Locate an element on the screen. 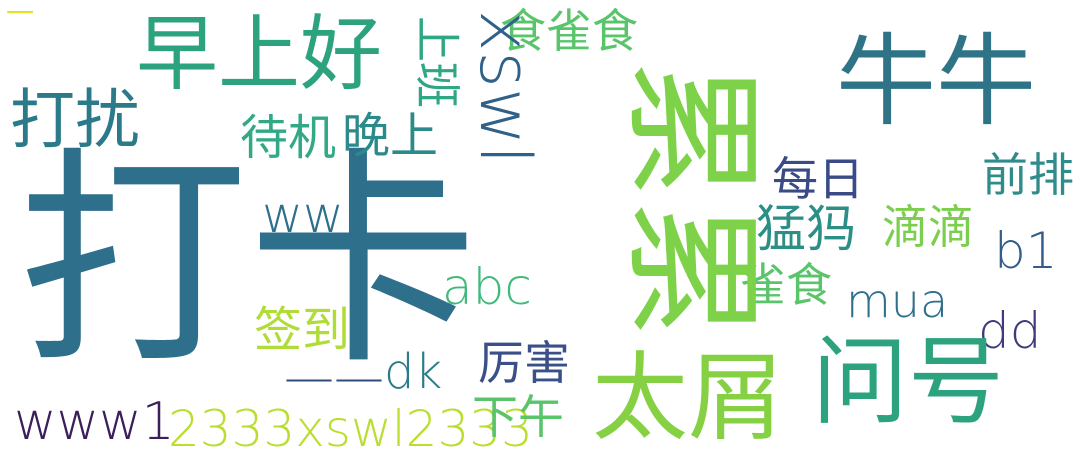 This screenshot has width=1080, height=463. word-yi: 一 is located at coordinates (20, 15).